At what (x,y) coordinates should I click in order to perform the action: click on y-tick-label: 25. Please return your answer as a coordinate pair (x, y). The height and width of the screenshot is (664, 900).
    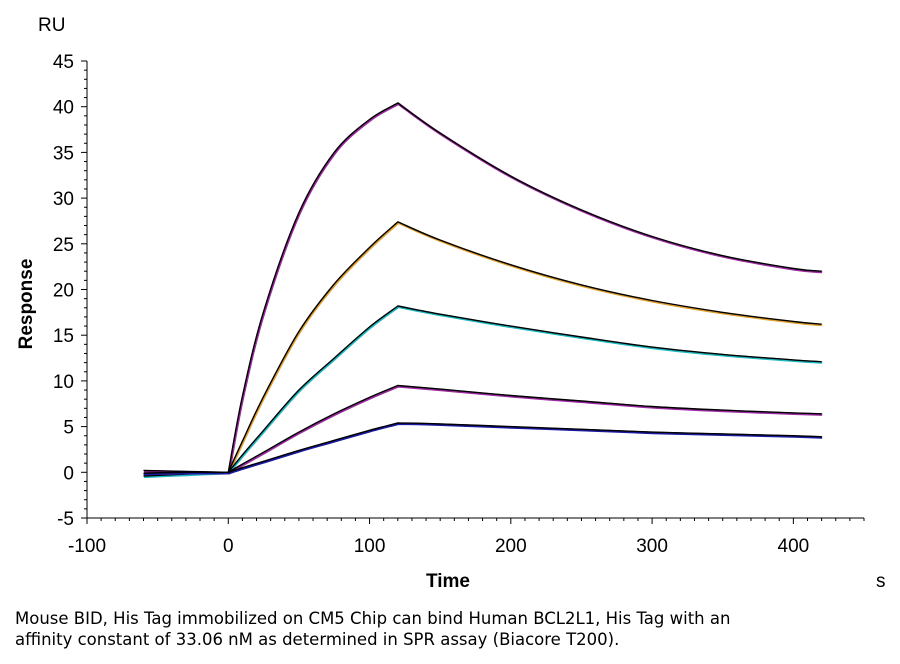
    Looking at the image, I should click on (63, 245).